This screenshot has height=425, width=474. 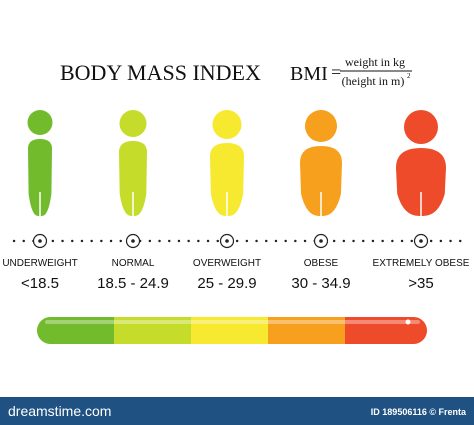 I want to click on category-range: >35, so click(x=420, y=283).